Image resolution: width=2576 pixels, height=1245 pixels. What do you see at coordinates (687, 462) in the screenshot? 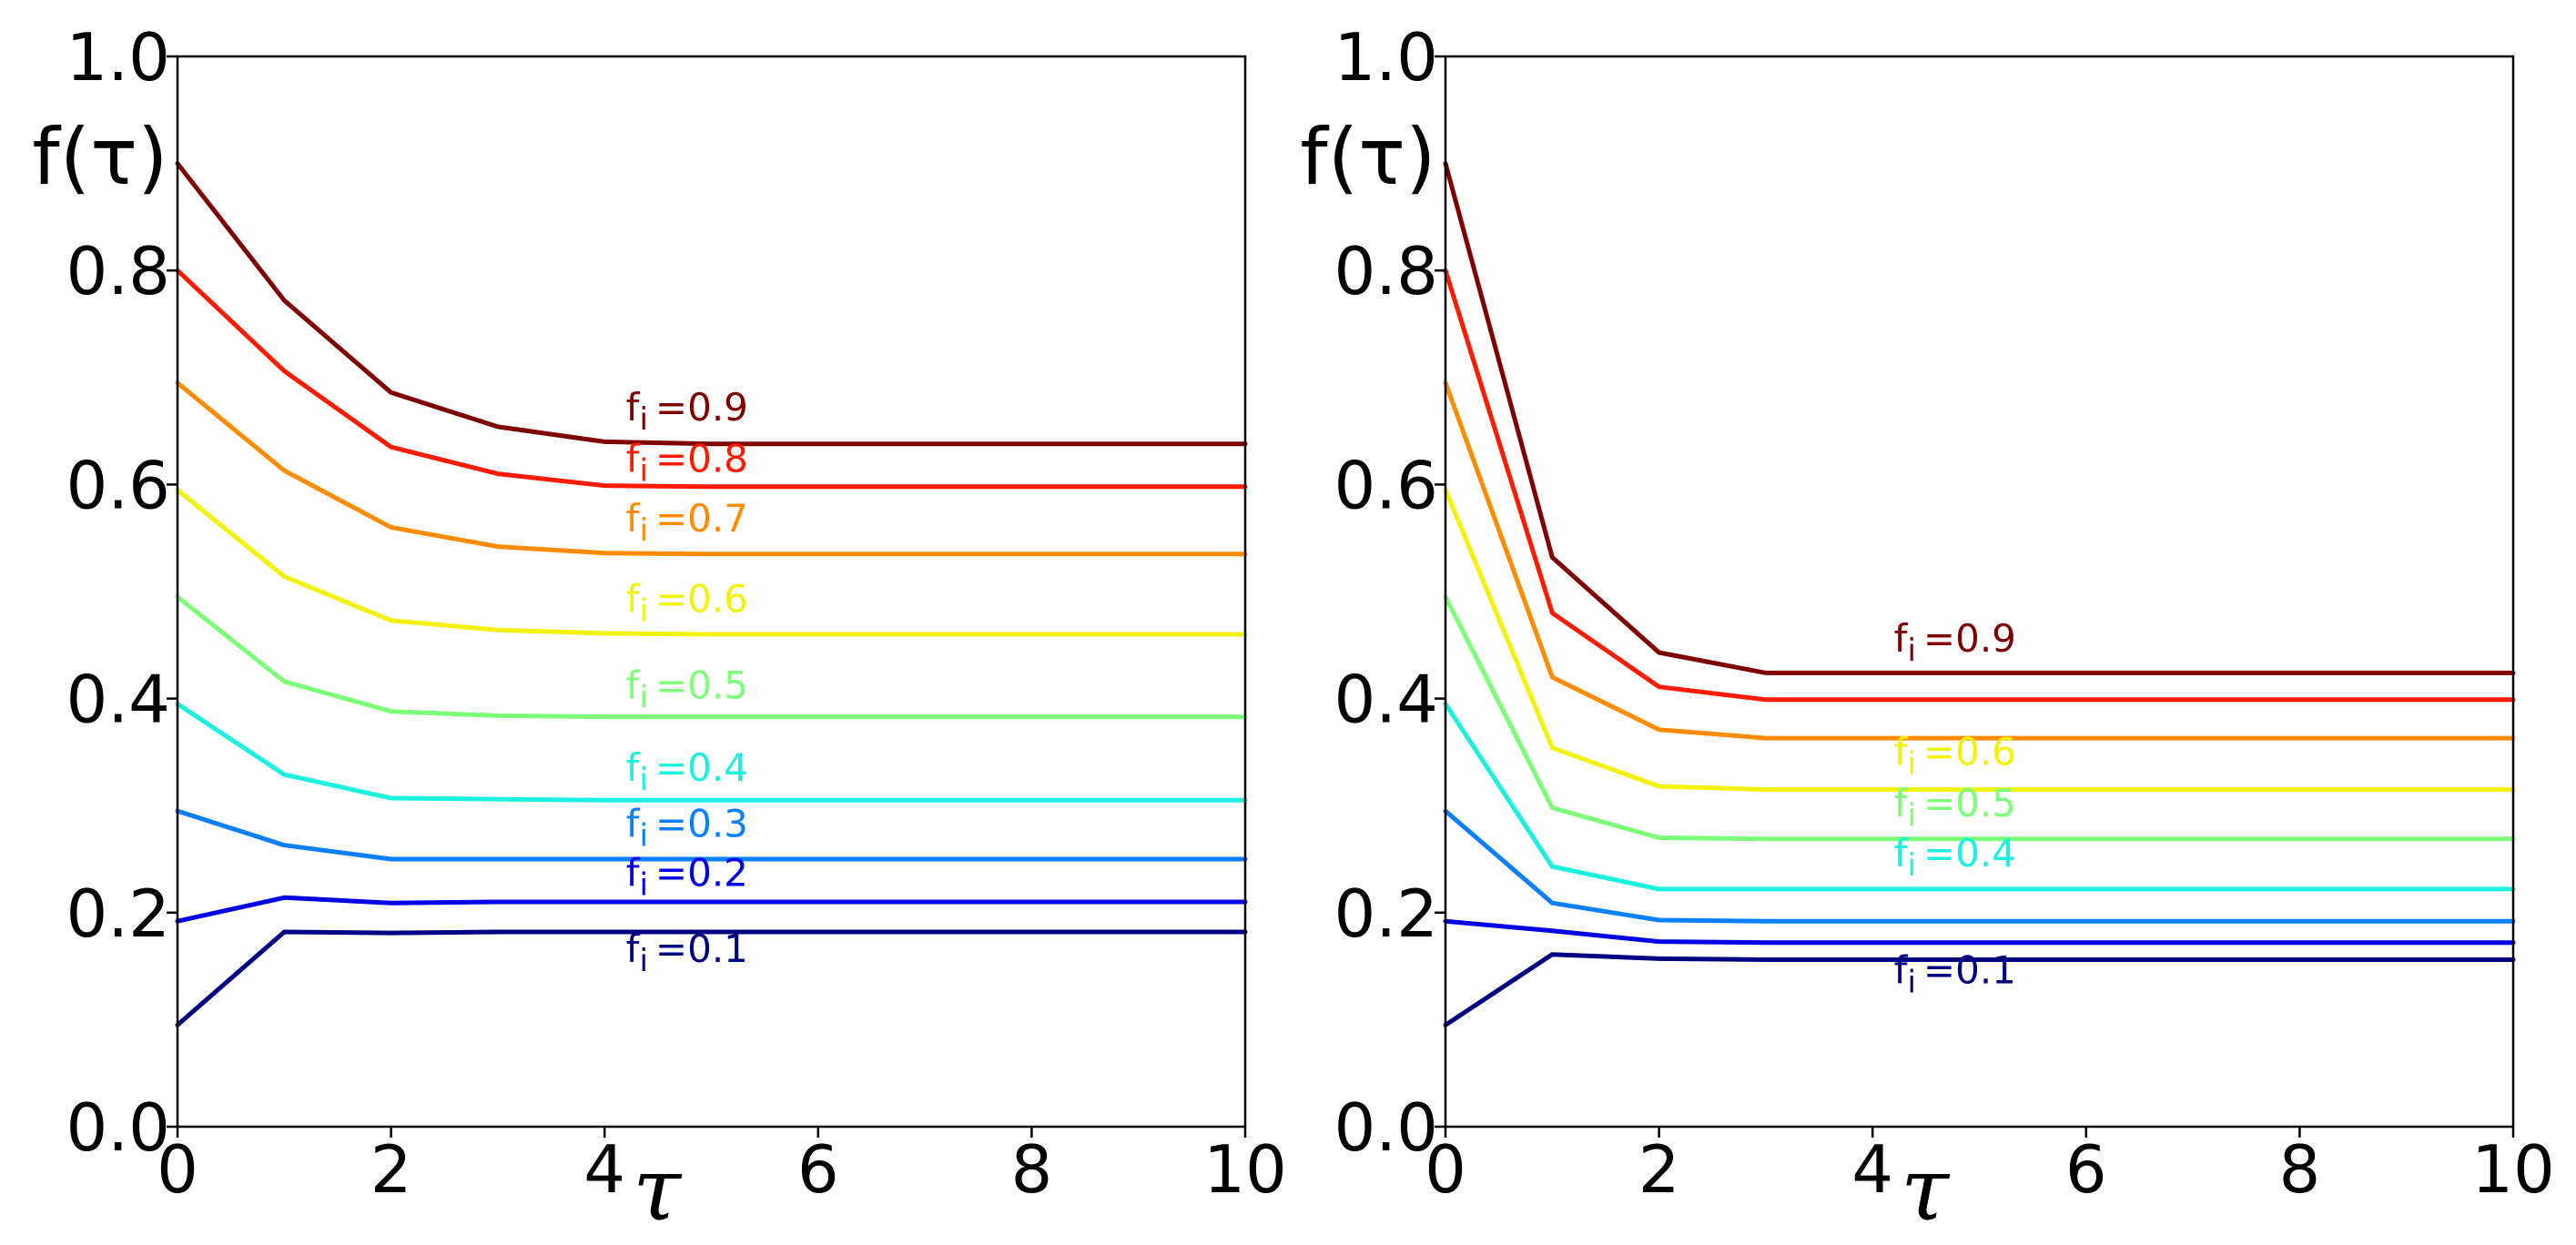
I see `curve-label-0-8: fi =0.8` at bounding box center [687, 462].